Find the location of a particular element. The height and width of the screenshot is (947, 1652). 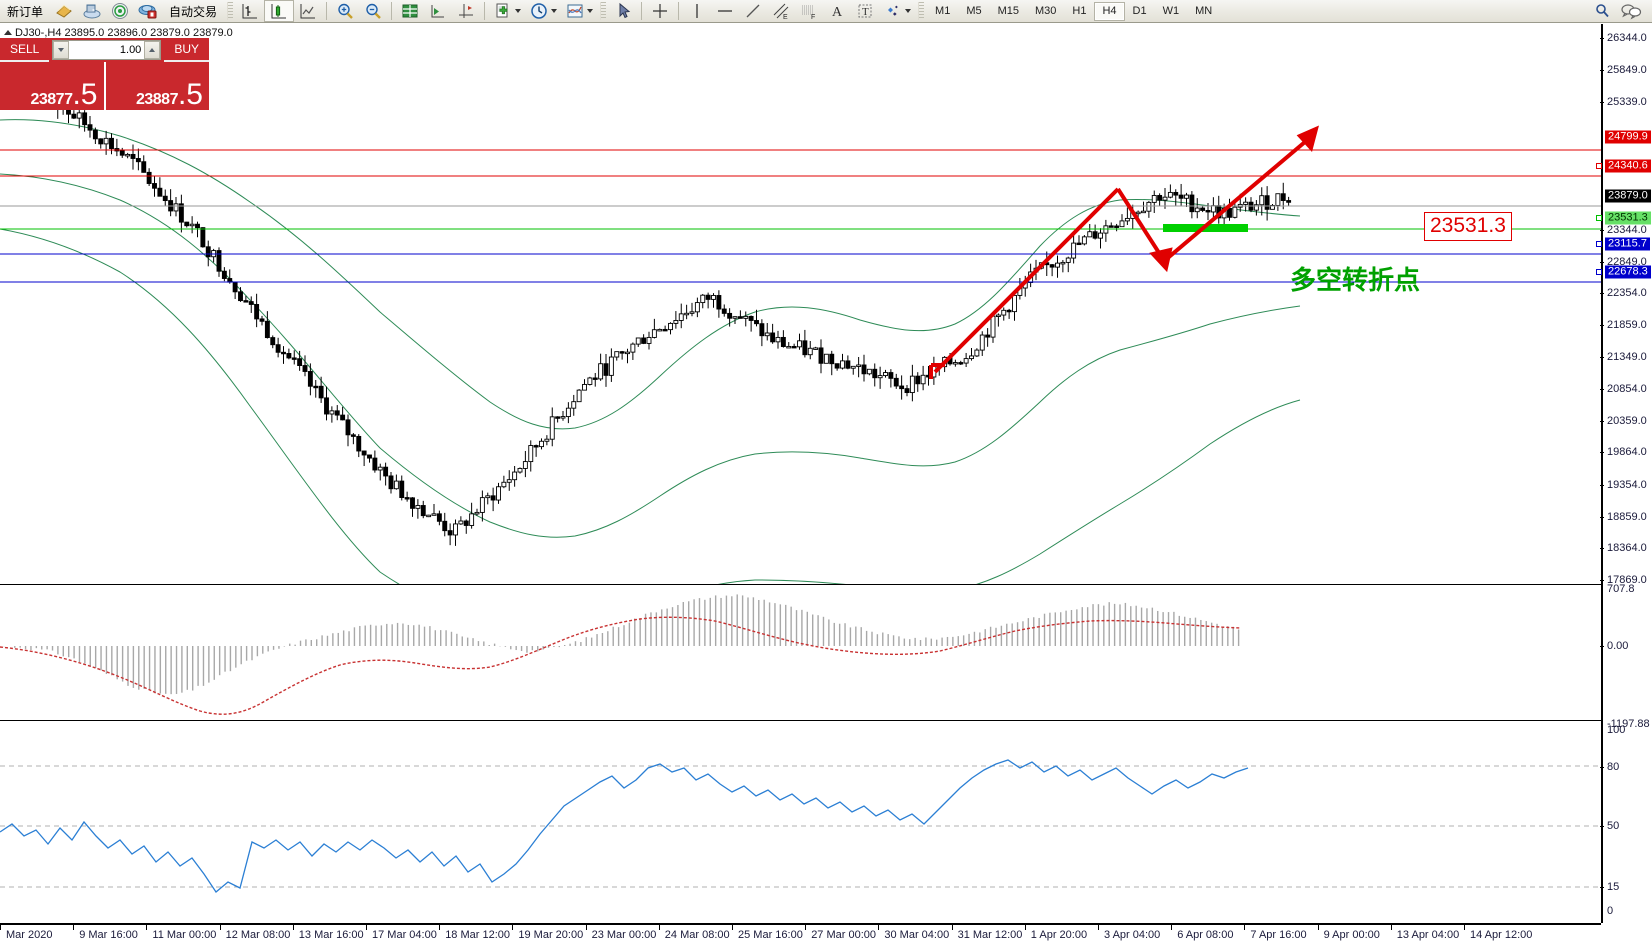

volume-decrease-button is located at coordinates (61, 50).